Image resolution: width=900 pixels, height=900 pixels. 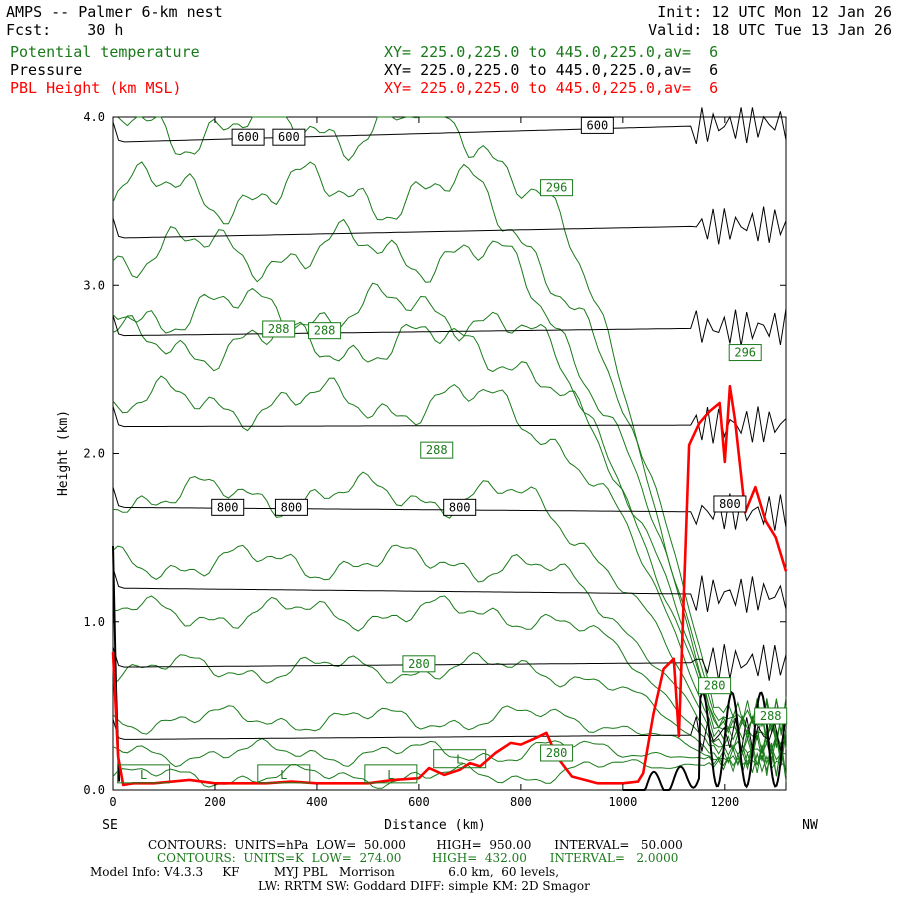 What do you see at coordinates (65, 30) in the screenshot?
I see `forecast-hour: Fcst: 30 h` at bounding box center [65, 30].